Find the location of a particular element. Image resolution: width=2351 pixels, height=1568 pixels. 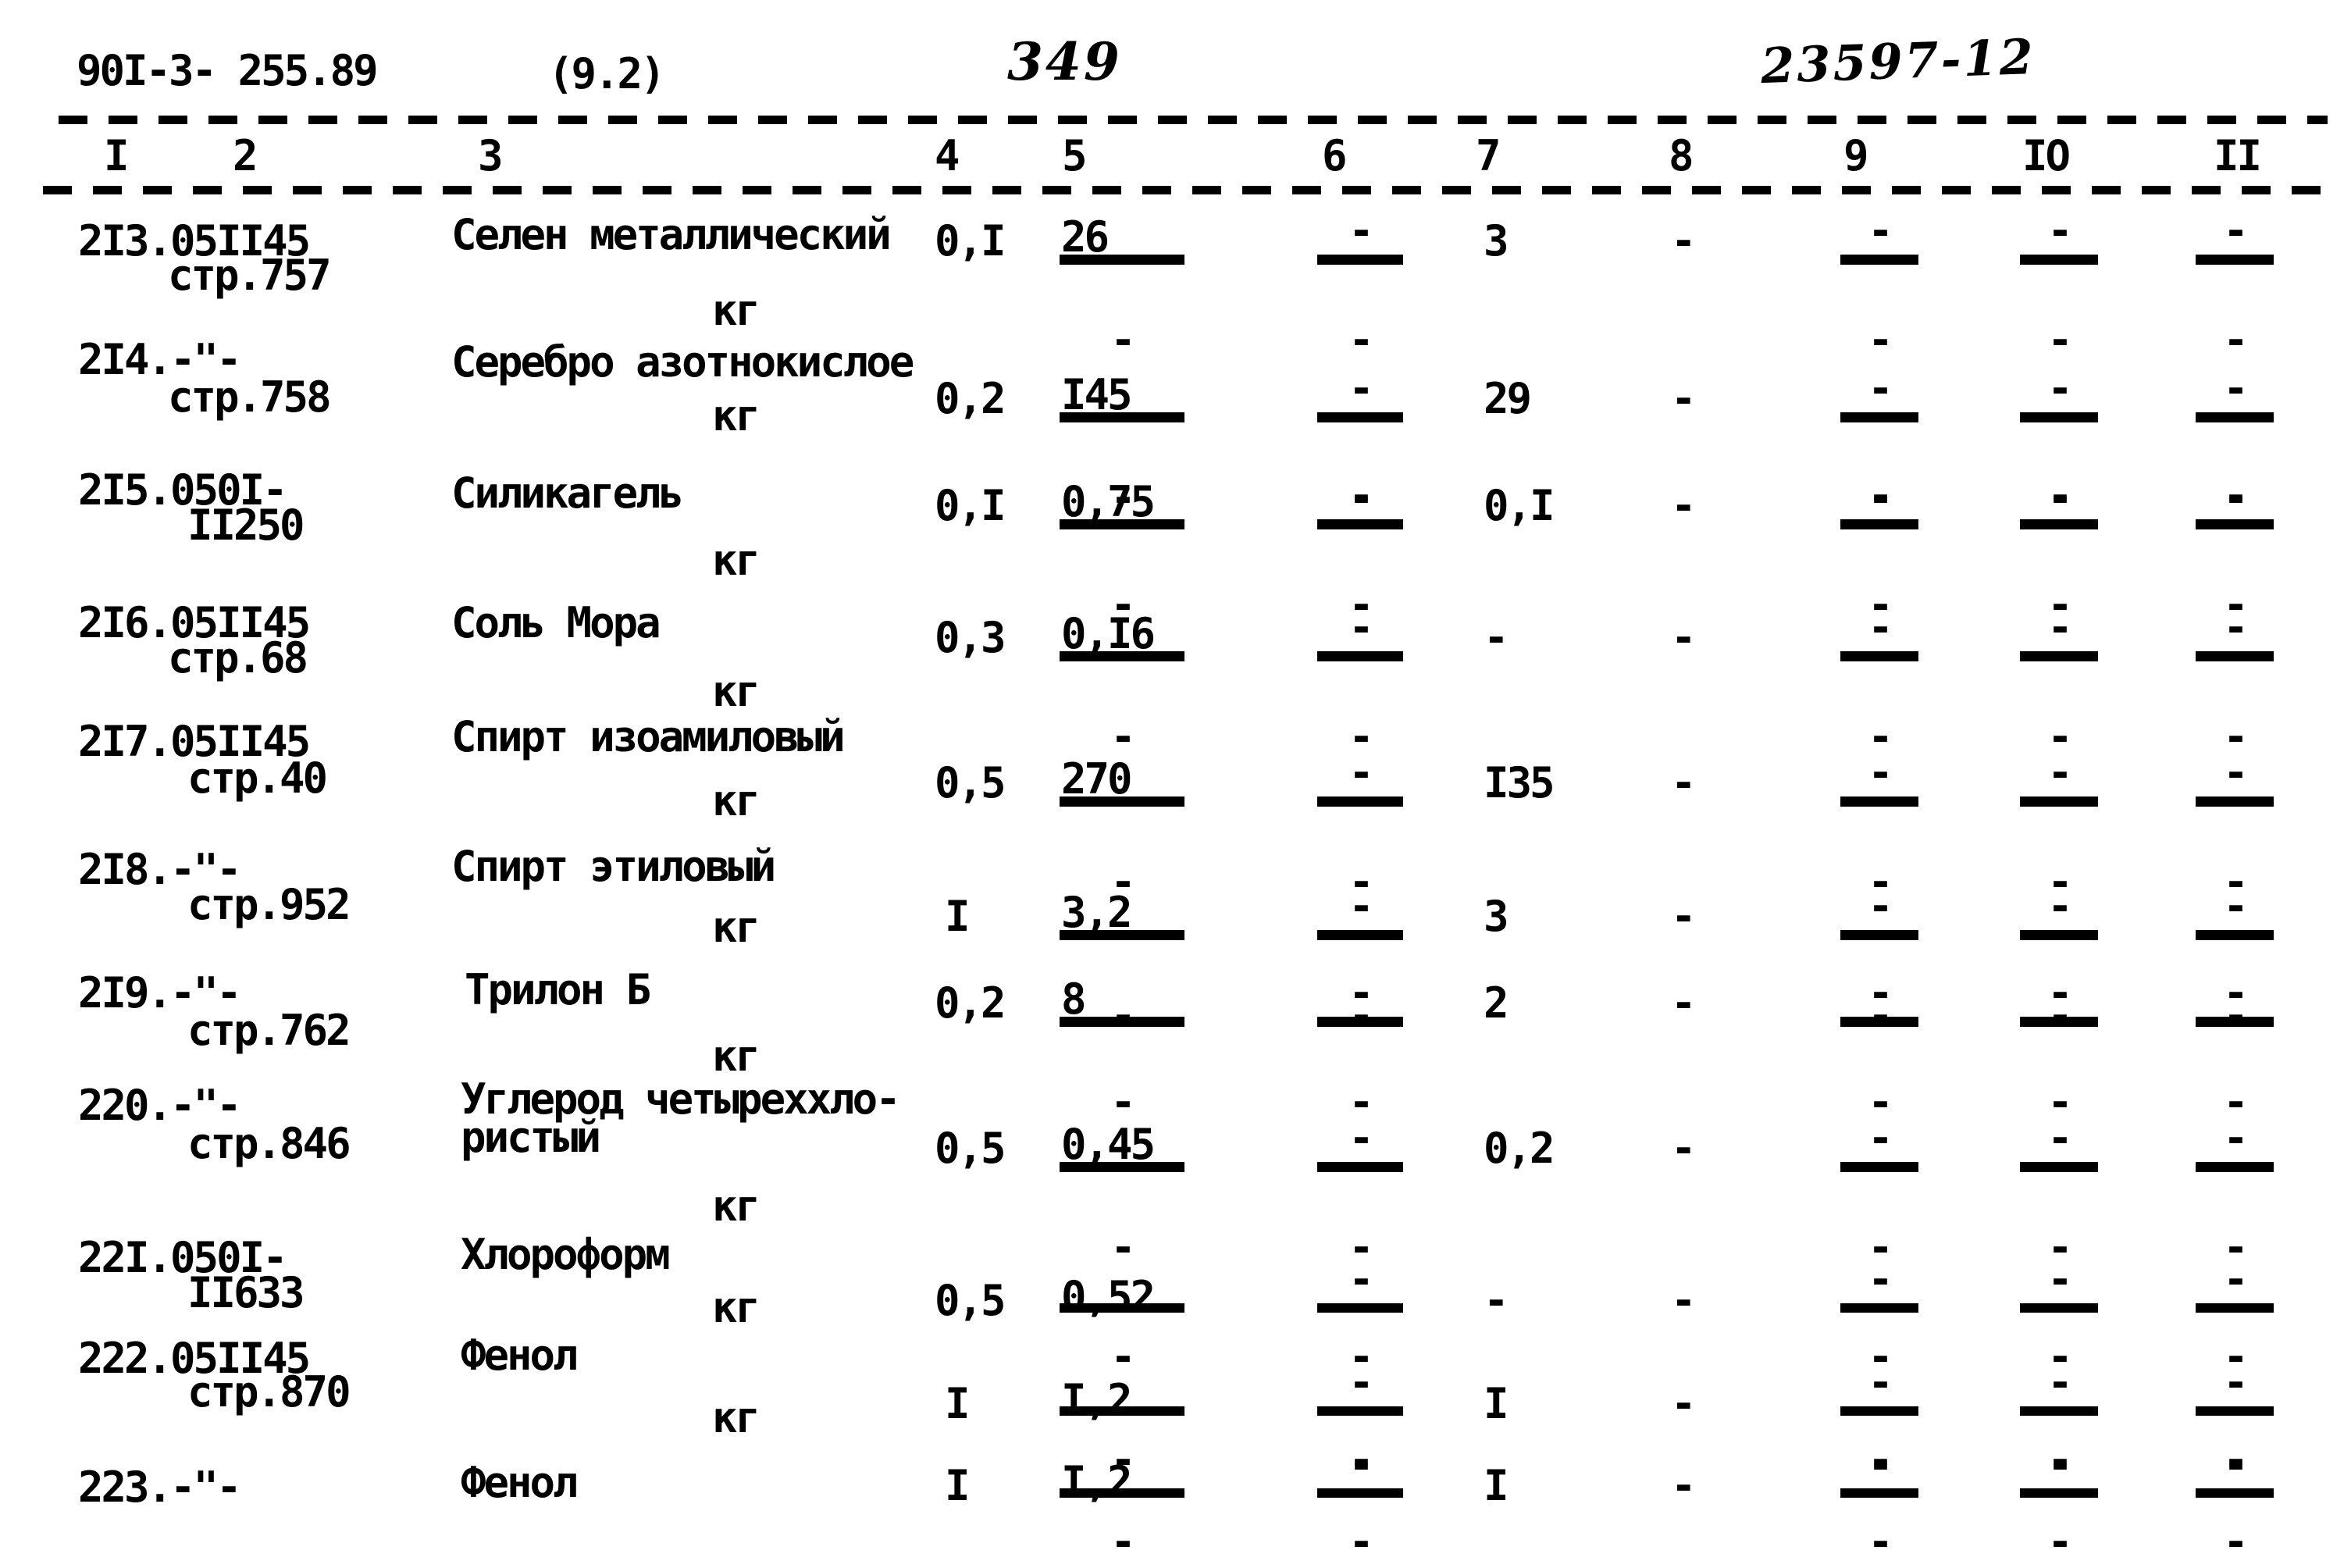

column-header-11: II is located at coordinates (2238, 155).